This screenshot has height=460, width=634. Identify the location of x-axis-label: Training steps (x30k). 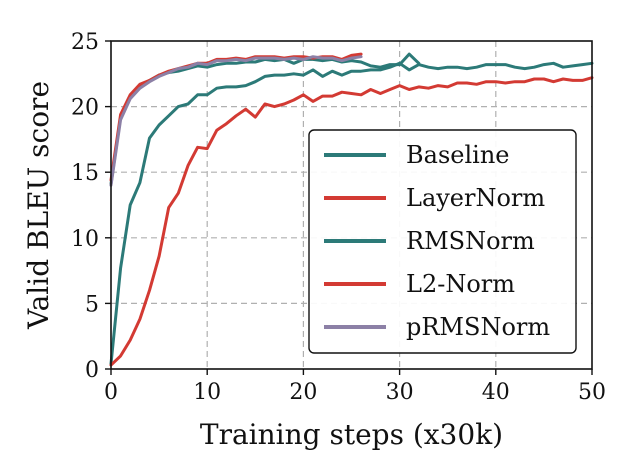
(351, 434).